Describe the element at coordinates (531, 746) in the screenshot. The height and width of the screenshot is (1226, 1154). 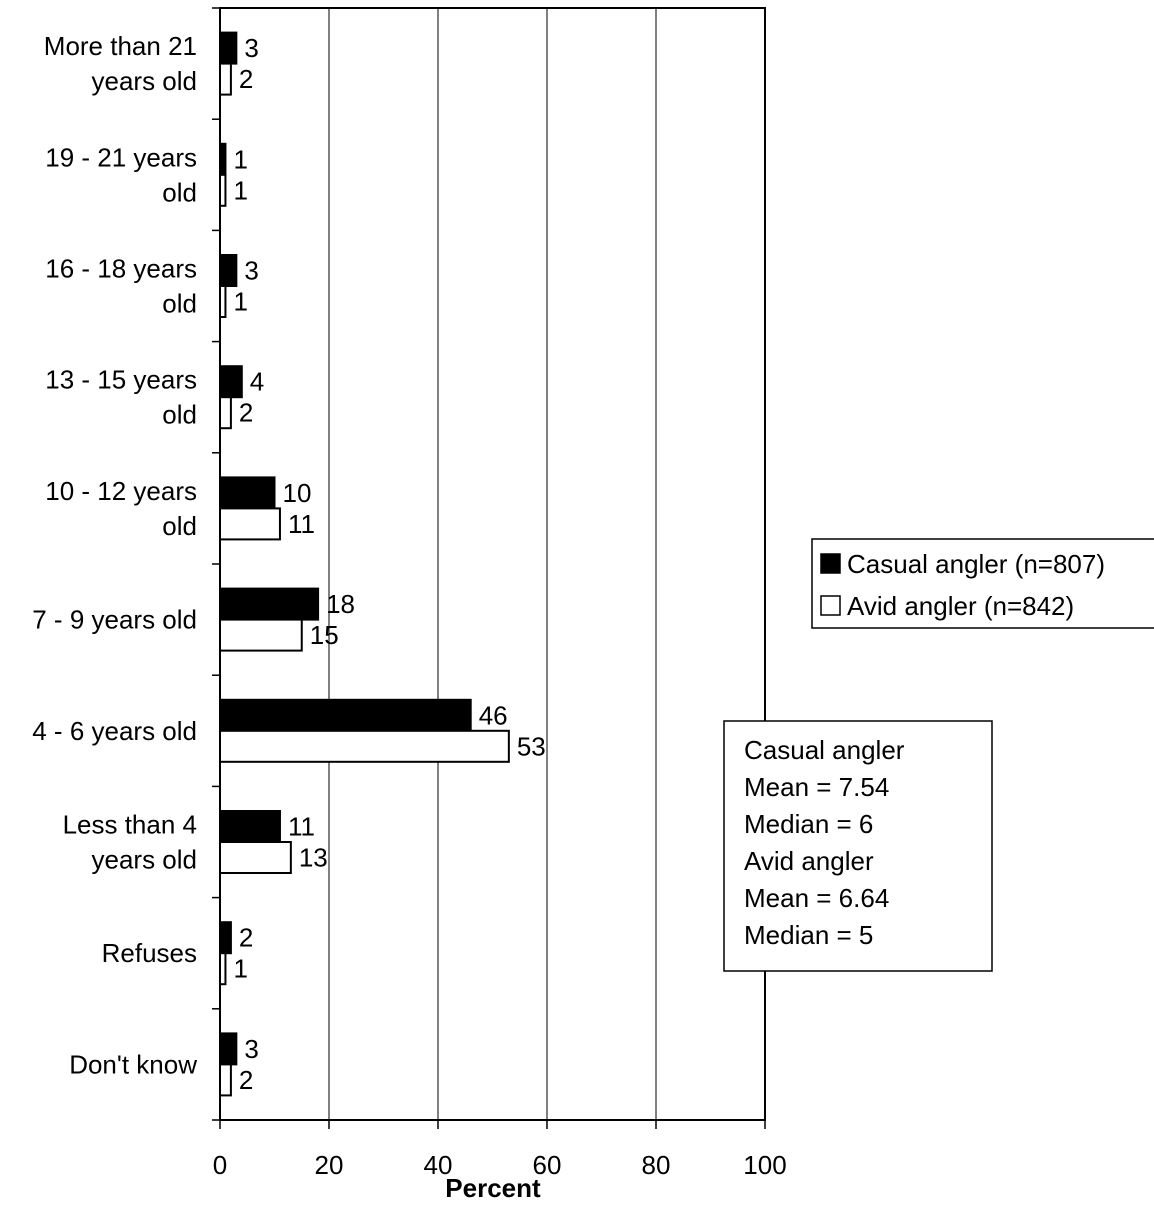
I see `data-label: 53` at that location.